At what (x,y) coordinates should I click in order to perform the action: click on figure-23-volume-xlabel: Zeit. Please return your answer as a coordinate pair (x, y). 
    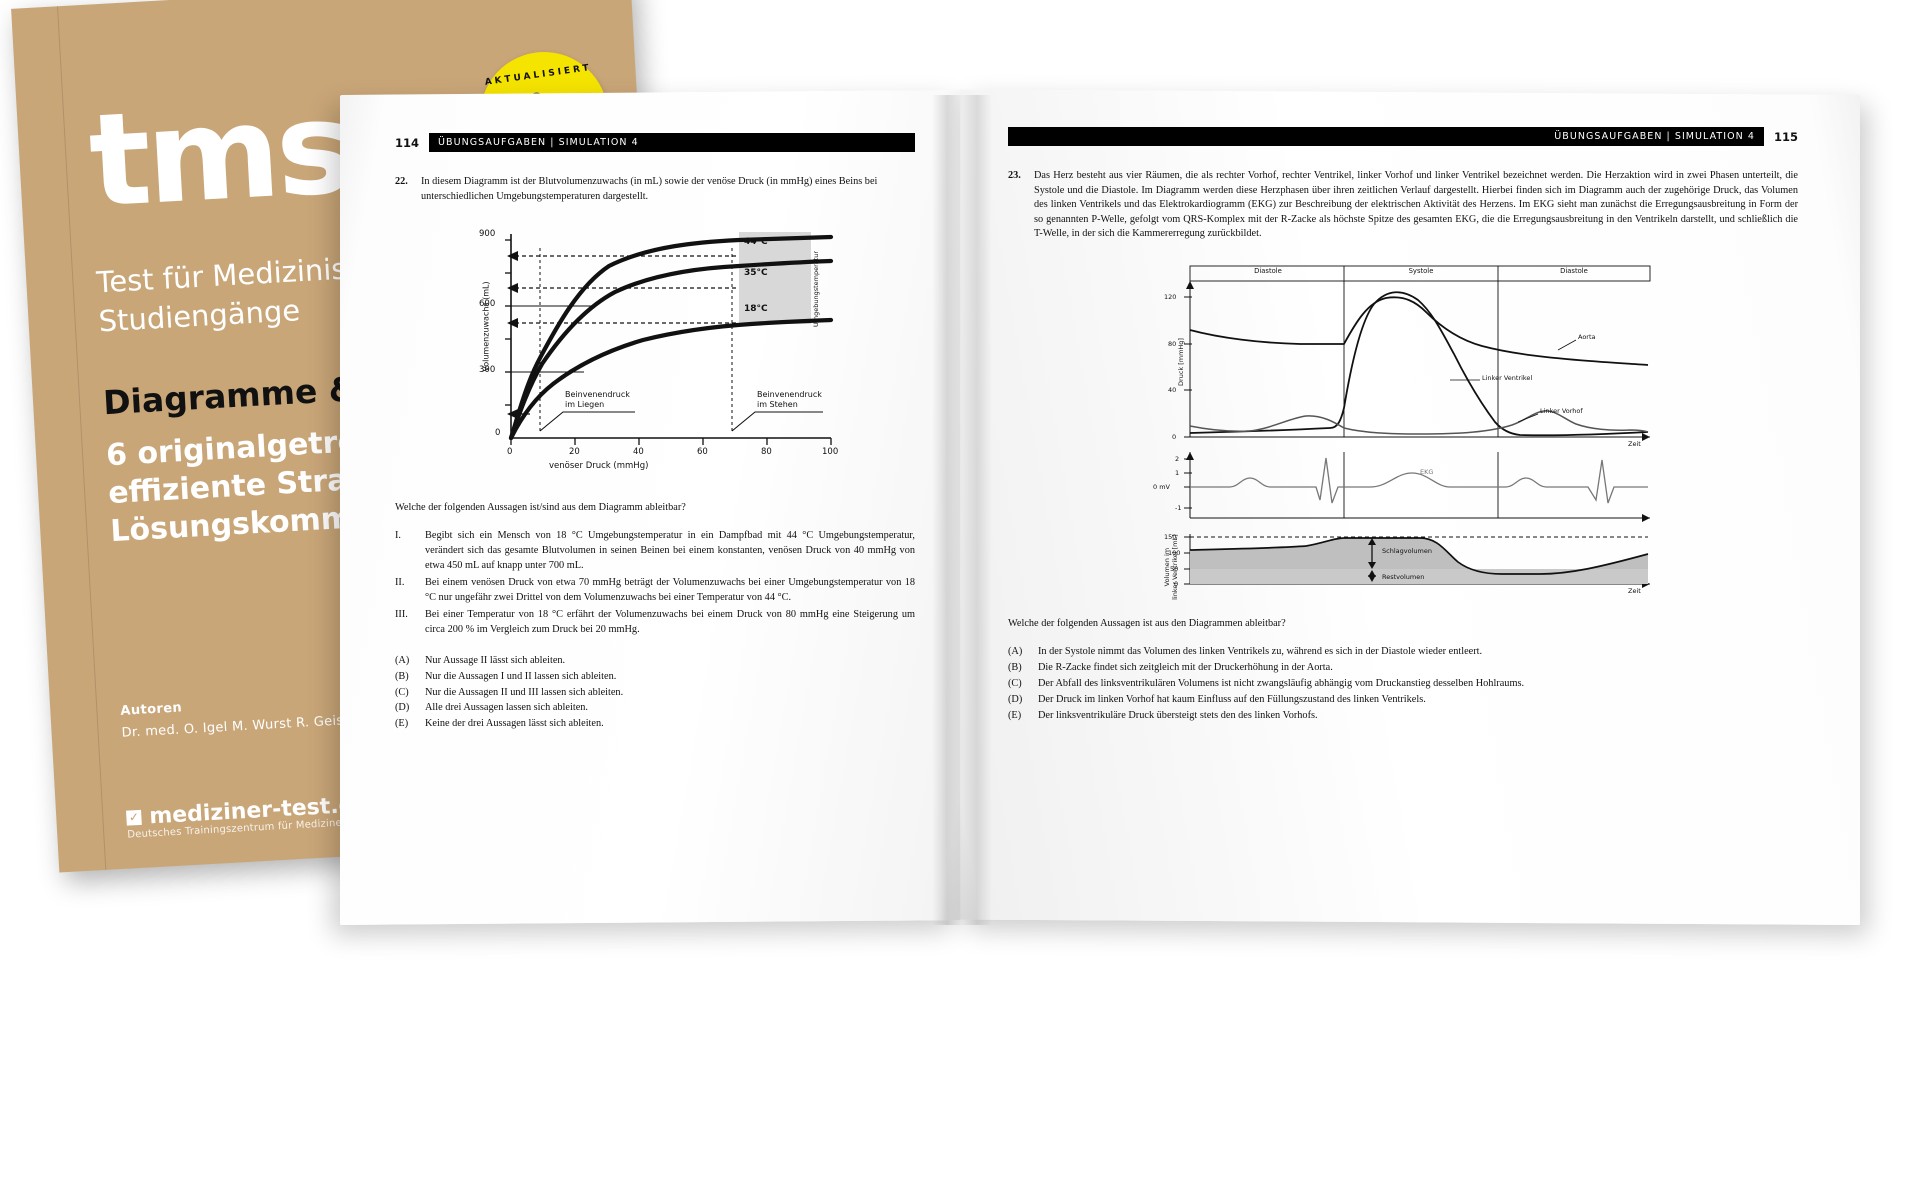
    Looking at the image, I should click on (1634, 591).